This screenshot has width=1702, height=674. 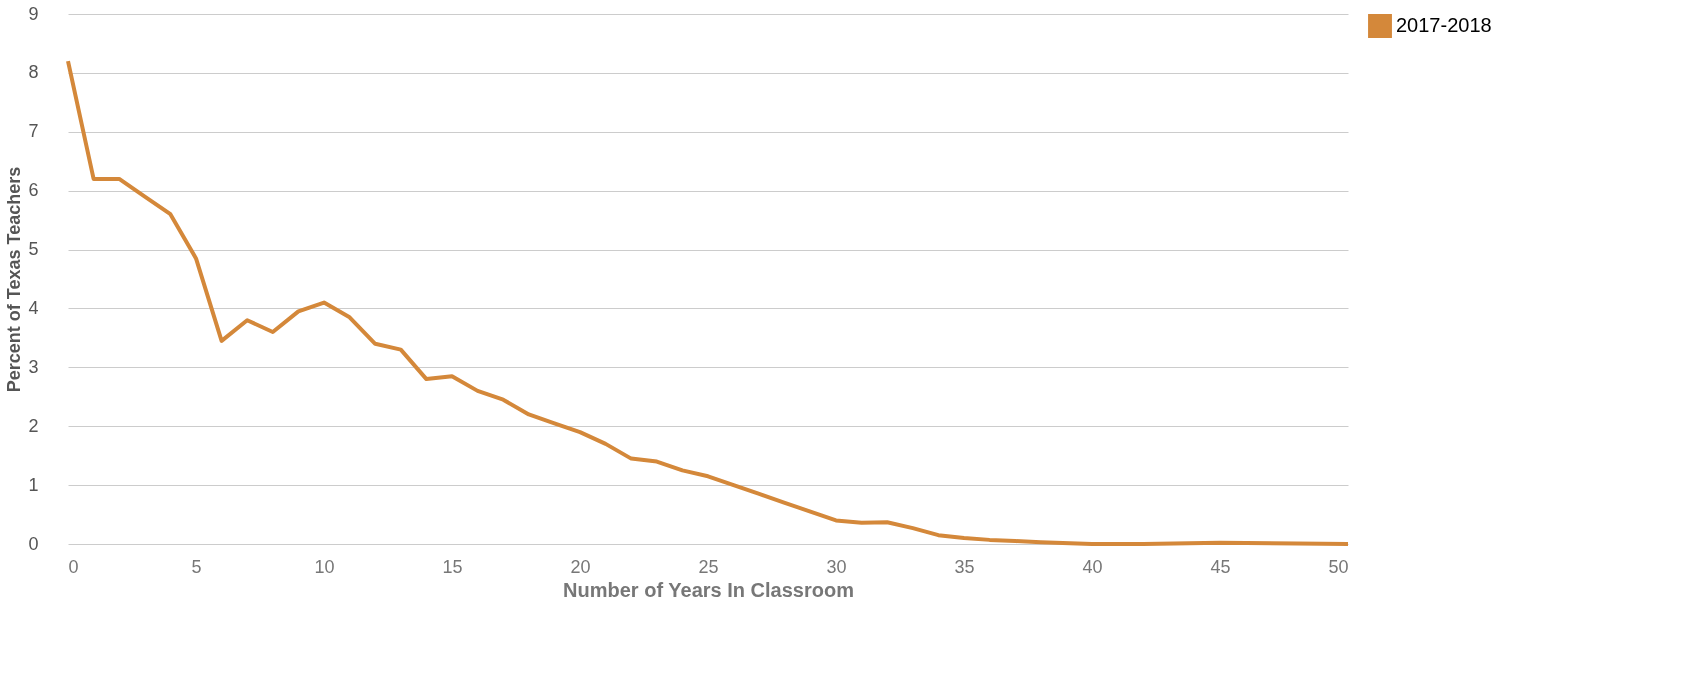 What do you see at coordinates (1338, 566) in the screenshot?
I see `x-tick-label: 50` at bounding box center [1338, 566].